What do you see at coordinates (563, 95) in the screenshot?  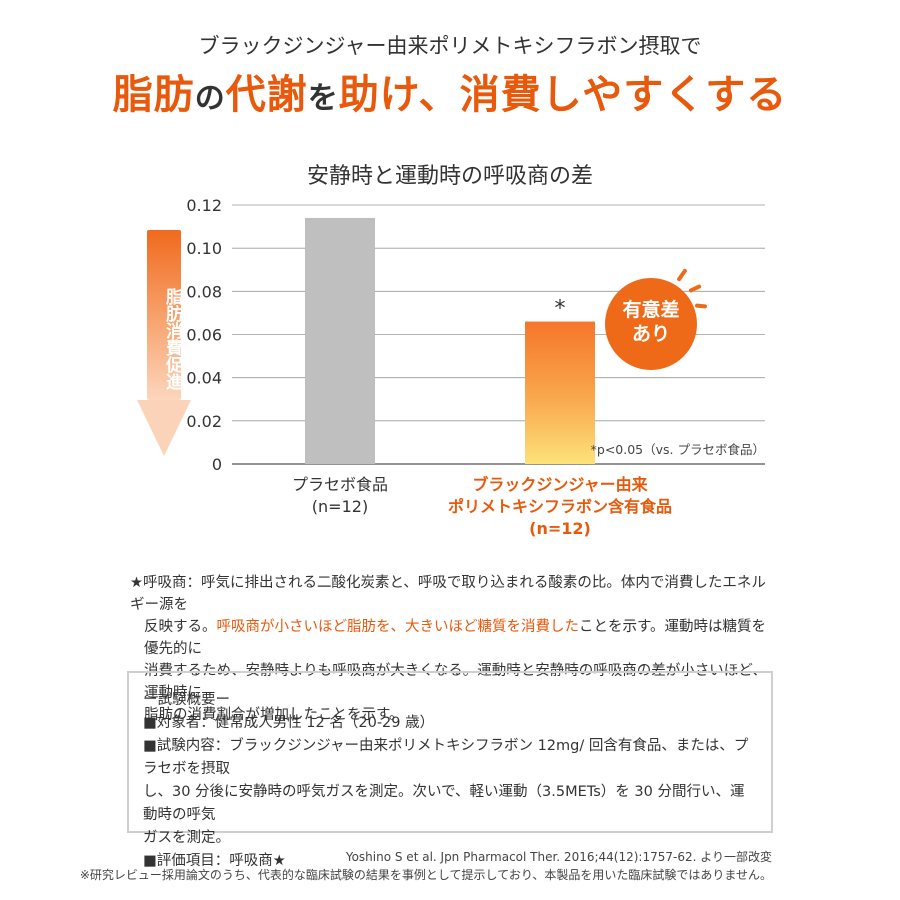 I see `headline-part-5: 助け、消費しやすくする` at bounding box center [563, 95].